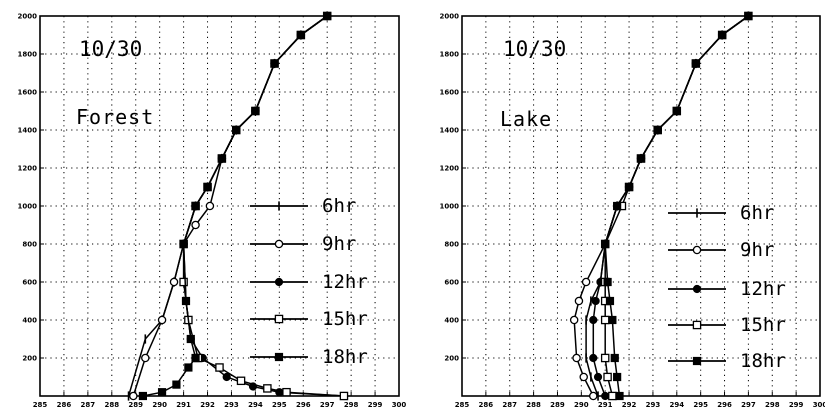  Describe the element at coordinates (28, 55) in the screenshot. I see `y-tick-label: 1800` at that location.